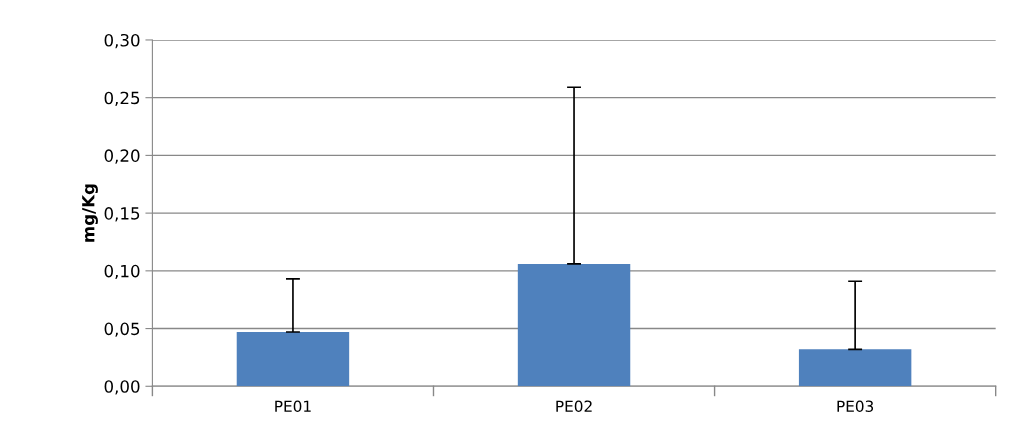  What do you see at coordinates (122, 98) in the screenshot?
I see `y-tick-label: 0,25` at bounding box center [122, 98].